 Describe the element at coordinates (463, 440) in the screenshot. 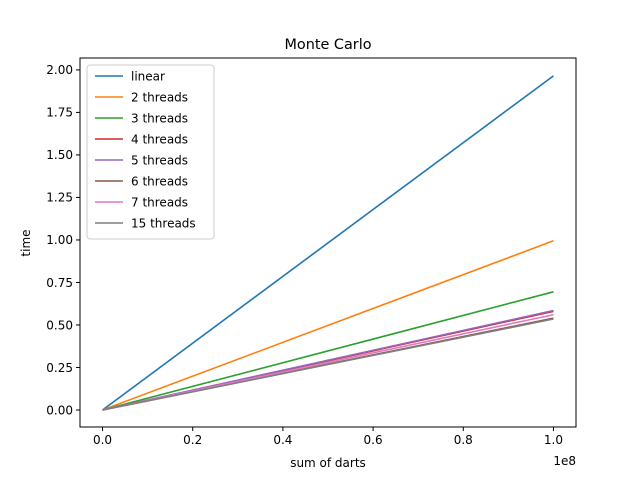

I see `x-tick-label: 0.8` at that location.